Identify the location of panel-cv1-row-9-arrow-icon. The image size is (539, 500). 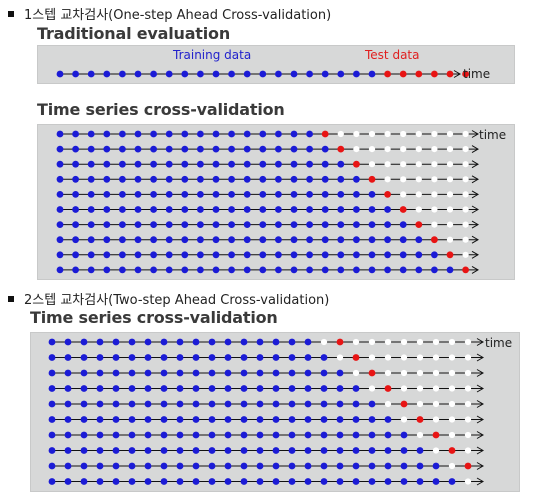
(475, 269).